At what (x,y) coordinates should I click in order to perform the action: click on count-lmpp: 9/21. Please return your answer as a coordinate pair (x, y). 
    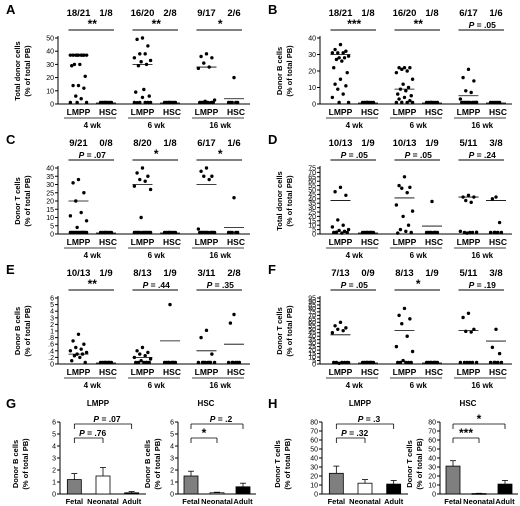
    Looking at the image, I should click on (78, 143).